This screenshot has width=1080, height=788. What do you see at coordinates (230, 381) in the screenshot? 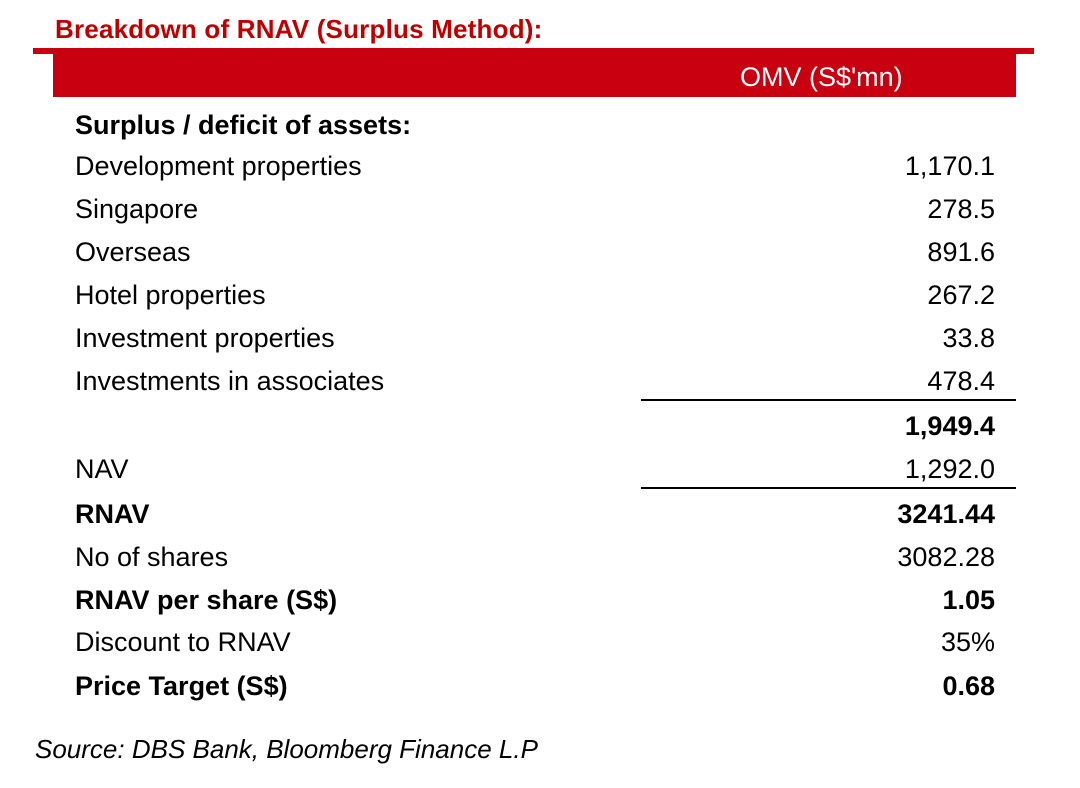
I see `row-label: Investments in associates` at bounding box center [230, 381].